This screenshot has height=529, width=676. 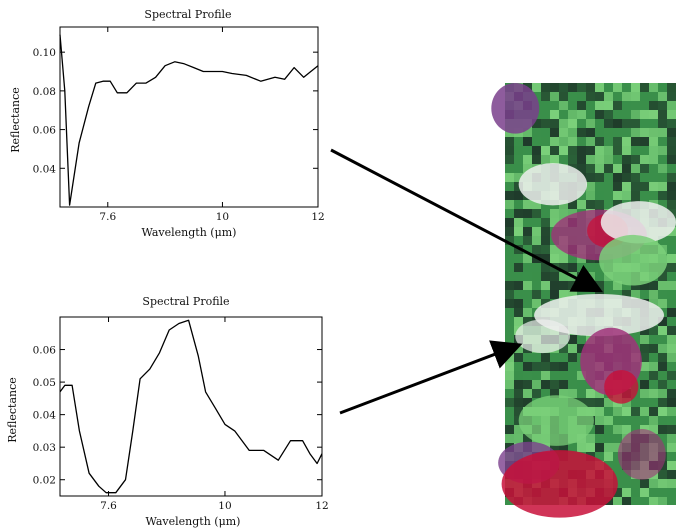 I want to click on chart-title: Spectral Profile, so click(x=185, y=301).